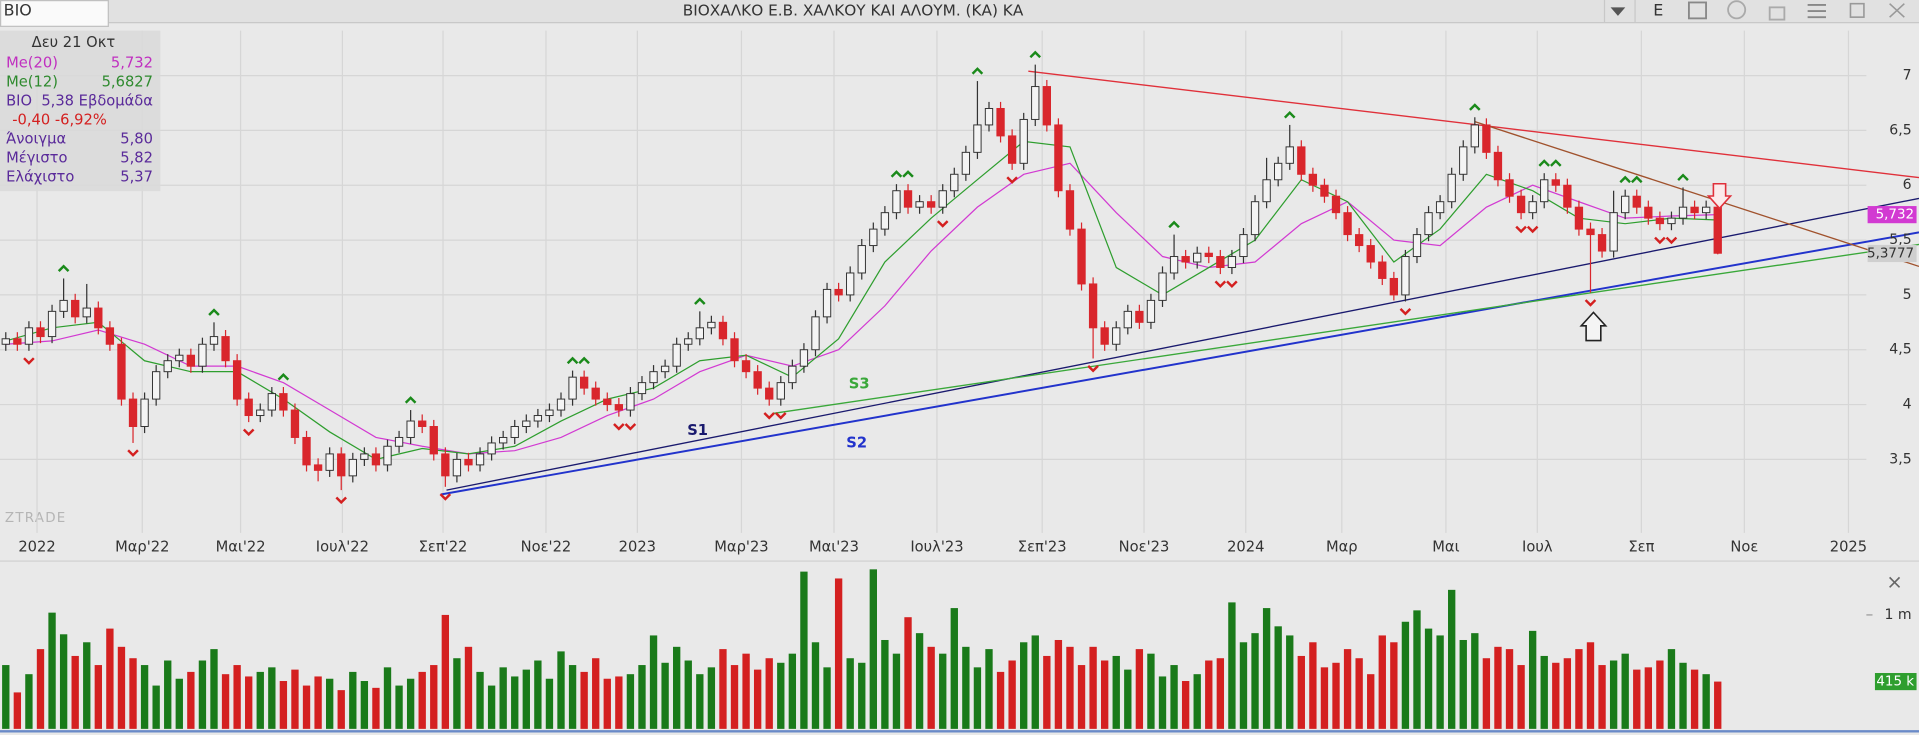 The width and height of the screenshot is (1919, 735). I want to click on restore-icon, so click(1857, 10).